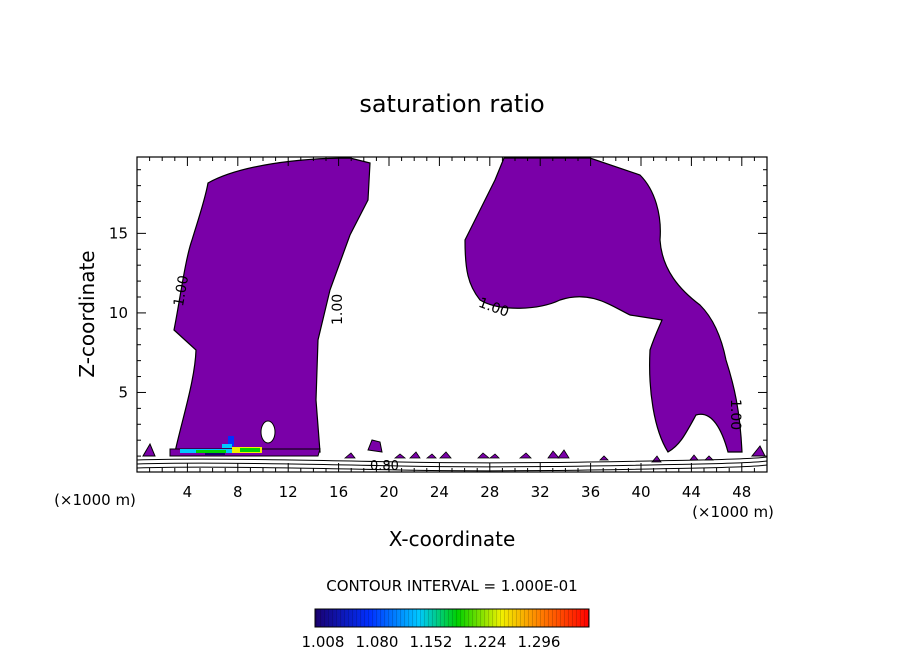  What do you see at coordinates (377, 642) in the screenshot?
I see `colorbar-label: 1.080` at bounding box center [377, 642].